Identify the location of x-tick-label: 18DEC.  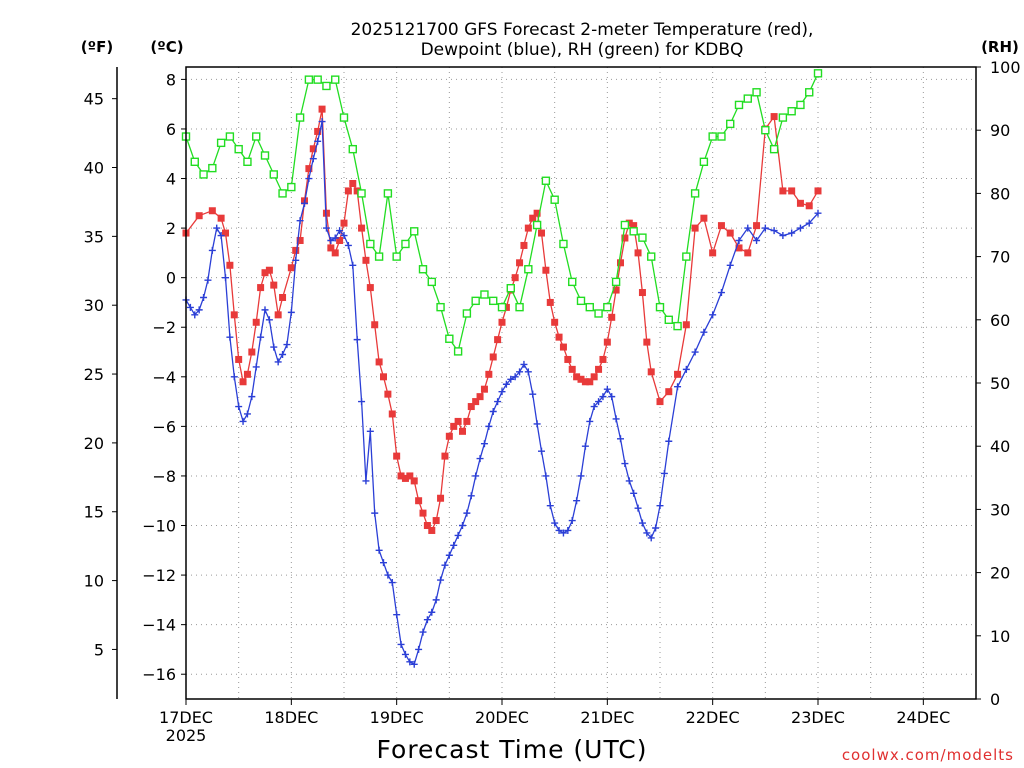
(291, 717).